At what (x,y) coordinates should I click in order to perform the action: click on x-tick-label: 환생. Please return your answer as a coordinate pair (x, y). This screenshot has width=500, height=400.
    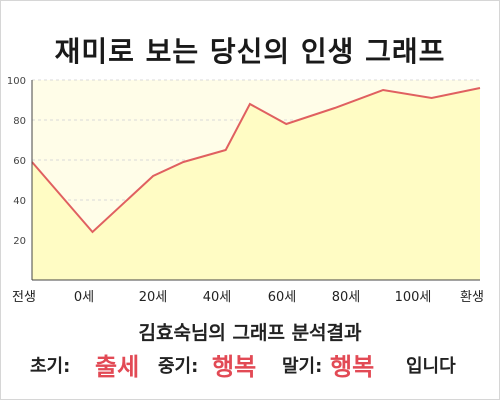
    Looking at the image, I should click on (472, 297).